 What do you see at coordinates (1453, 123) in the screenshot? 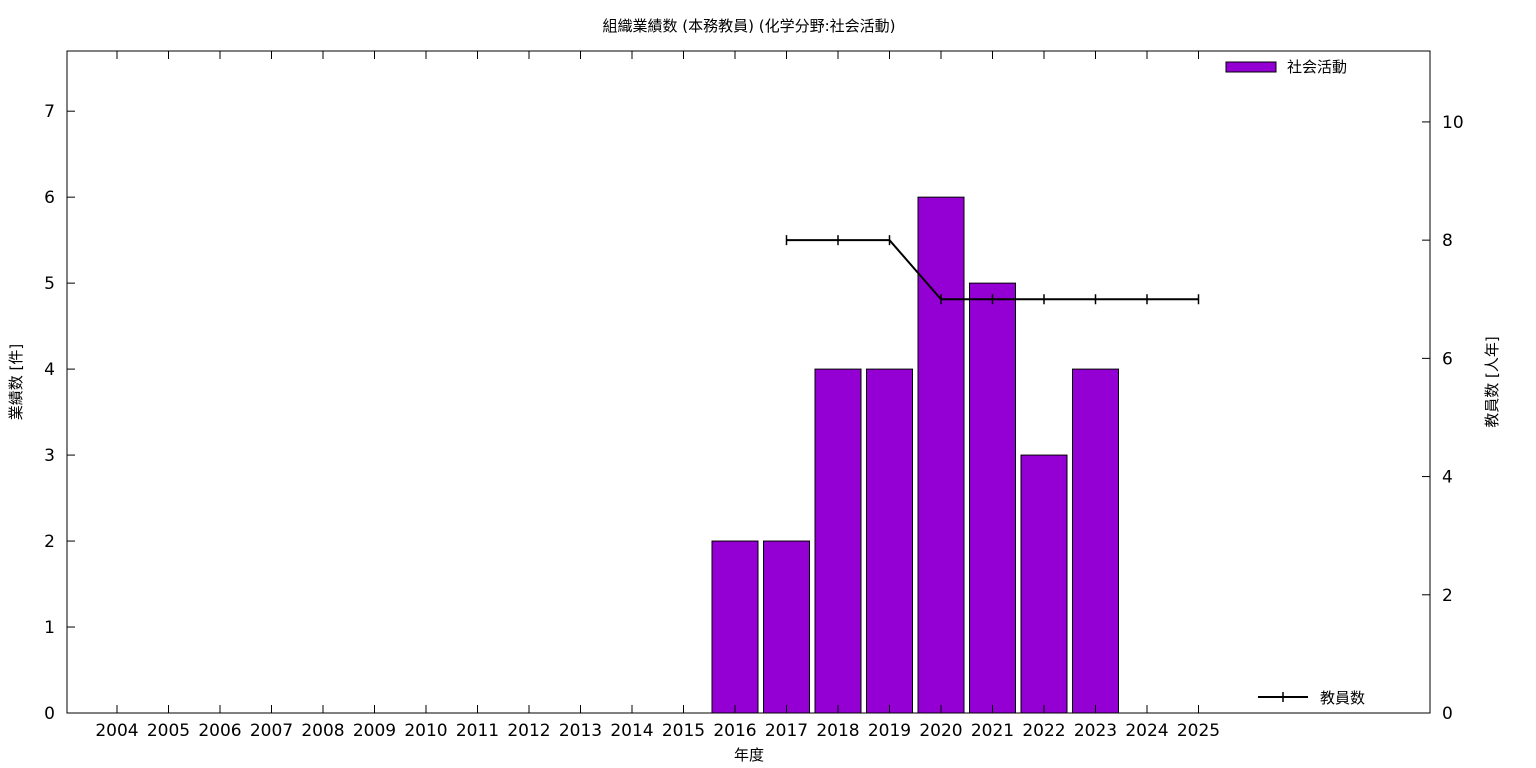
I see `y2-tick-label-10: 10` at bounding box center [1453, 123].